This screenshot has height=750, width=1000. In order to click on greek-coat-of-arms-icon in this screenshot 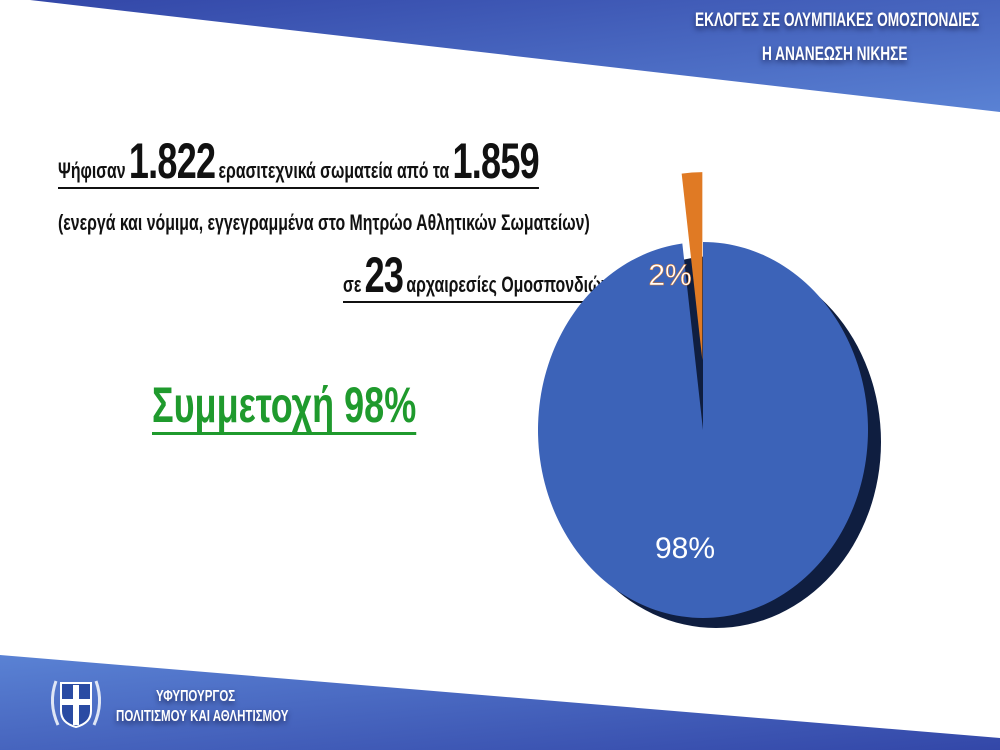, I will do `click(76, 704)`.